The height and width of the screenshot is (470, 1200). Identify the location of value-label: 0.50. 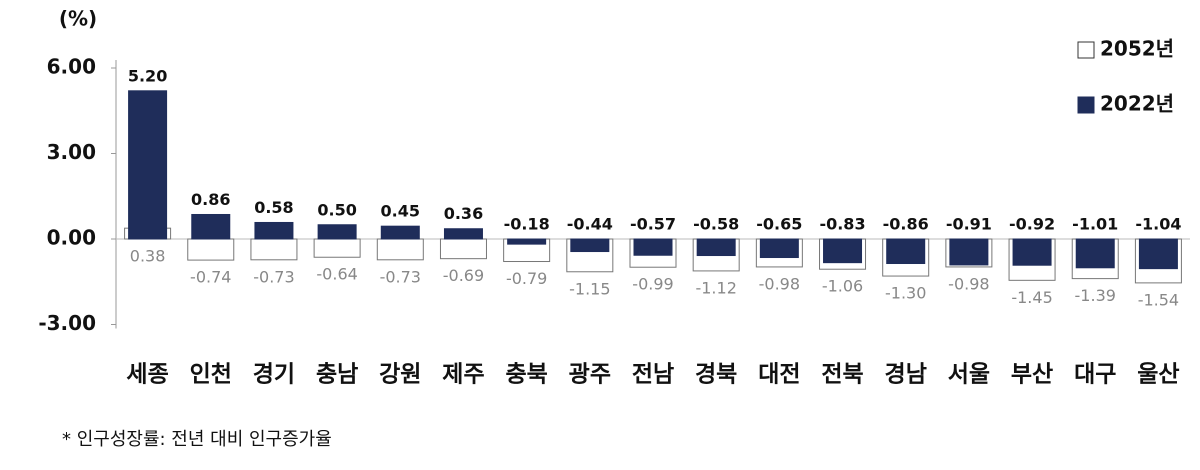
(336, 209).